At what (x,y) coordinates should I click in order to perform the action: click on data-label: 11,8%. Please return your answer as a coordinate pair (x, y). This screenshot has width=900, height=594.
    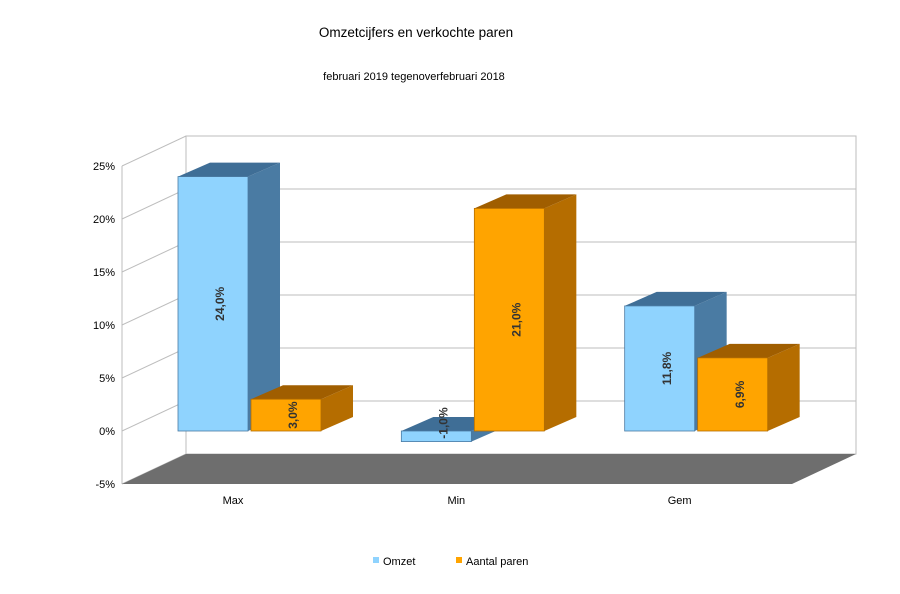
    Looking at the image, I should click on (667, 368).